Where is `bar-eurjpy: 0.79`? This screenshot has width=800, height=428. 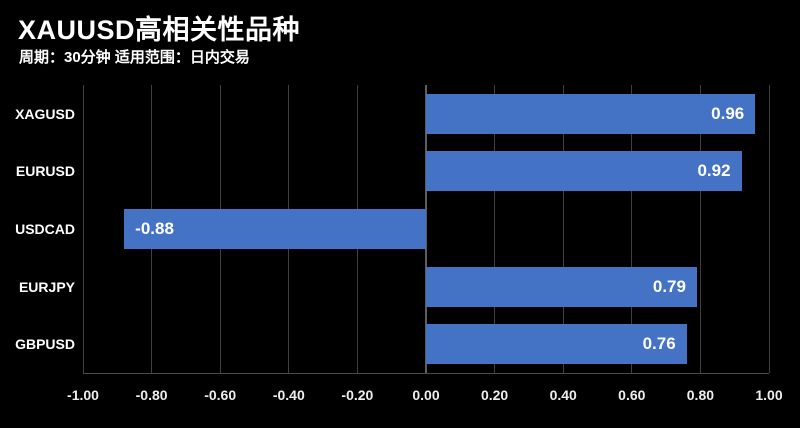
bar-eurjpy: 0.79 is located at coordinates (561, 286).